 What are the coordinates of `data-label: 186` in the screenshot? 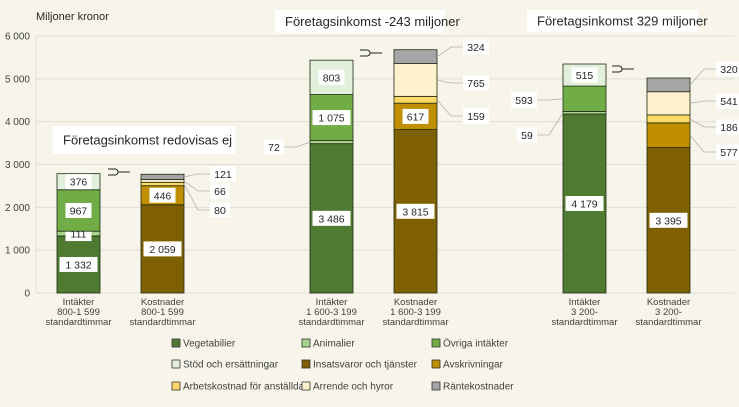 It's located at (729, 128).